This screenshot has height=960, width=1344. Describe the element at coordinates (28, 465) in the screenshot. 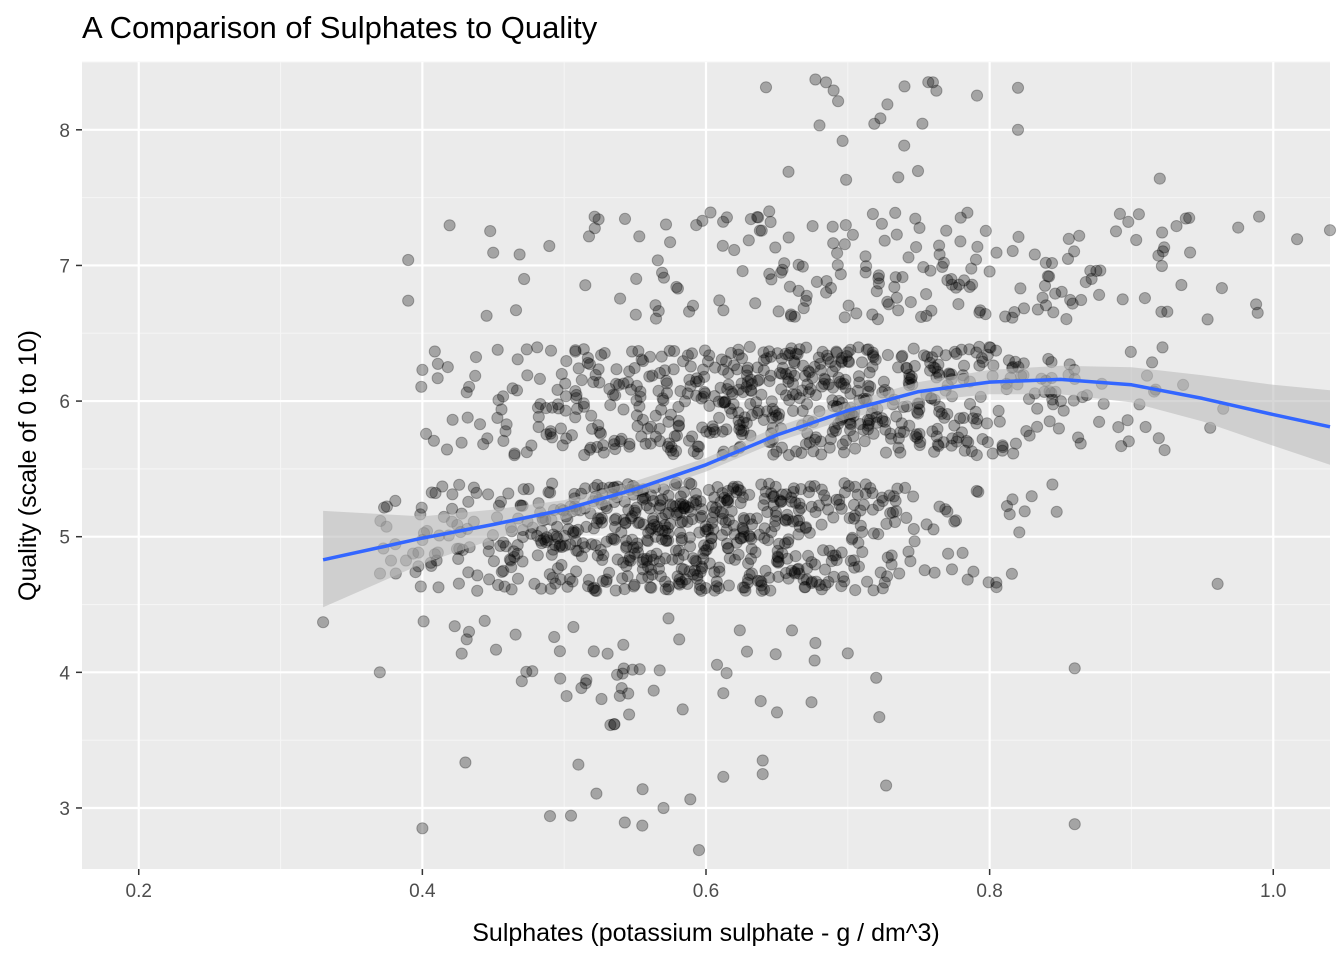

I see `y-axis-title: Quality (scale of 0 to 10)` at that location.